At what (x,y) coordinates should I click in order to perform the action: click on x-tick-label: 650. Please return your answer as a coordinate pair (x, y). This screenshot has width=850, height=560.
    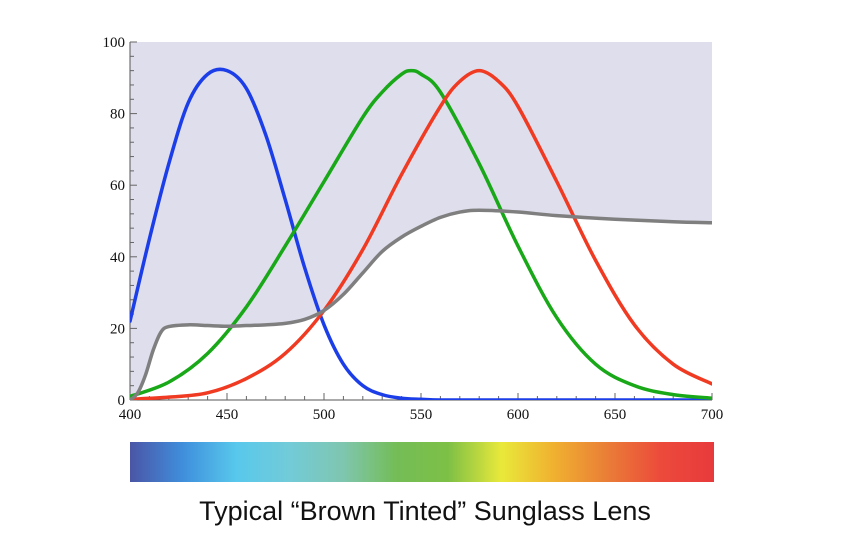
    Looking at the image, I should click on (615, 415).